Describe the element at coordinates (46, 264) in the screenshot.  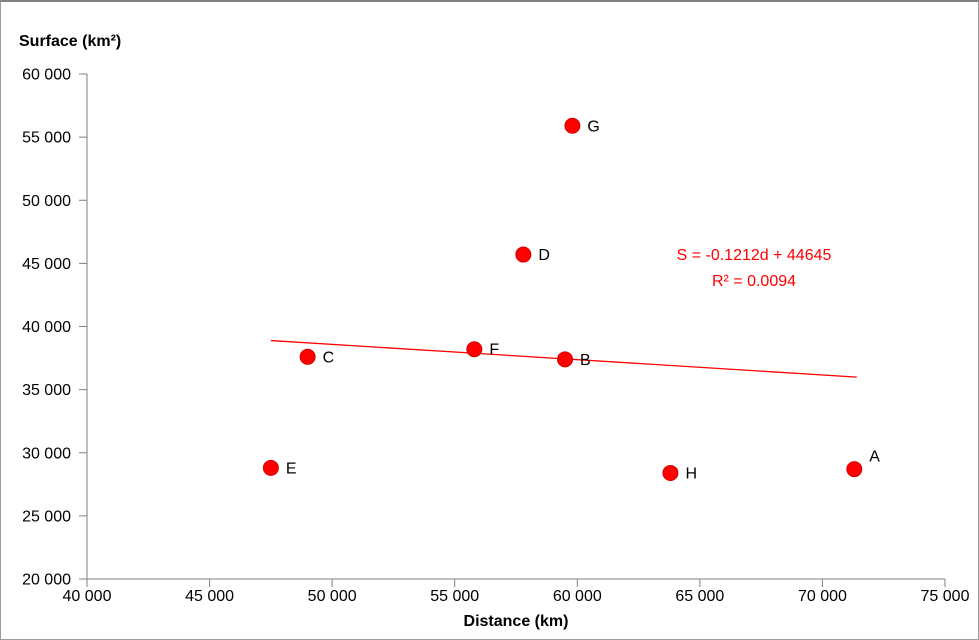
I see `y-tick-label: 45 000` at that location.